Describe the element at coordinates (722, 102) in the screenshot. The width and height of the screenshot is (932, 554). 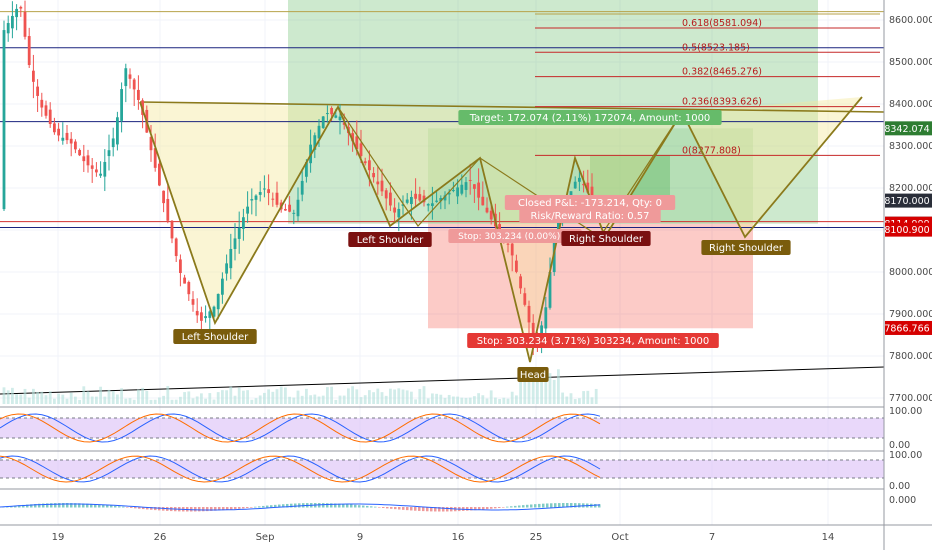
I see `fib-label: 0.236(8393.626)` at that location.